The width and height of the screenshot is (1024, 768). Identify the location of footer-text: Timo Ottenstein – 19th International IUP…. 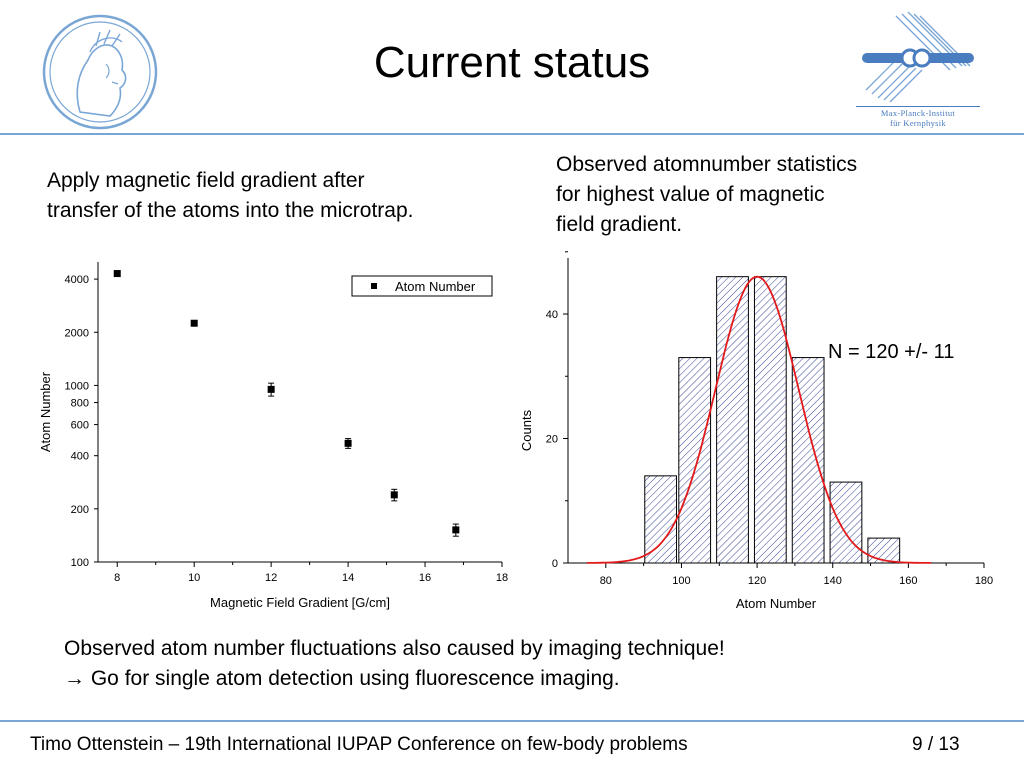
(359, 744).